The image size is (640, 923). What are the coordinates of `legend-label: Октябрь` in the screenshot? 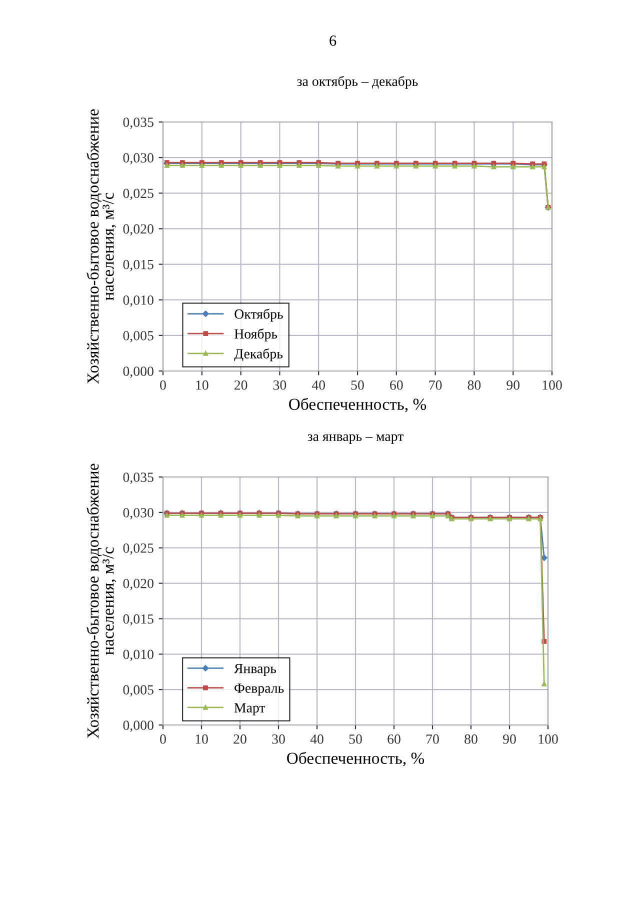 It's located at (258, 315).